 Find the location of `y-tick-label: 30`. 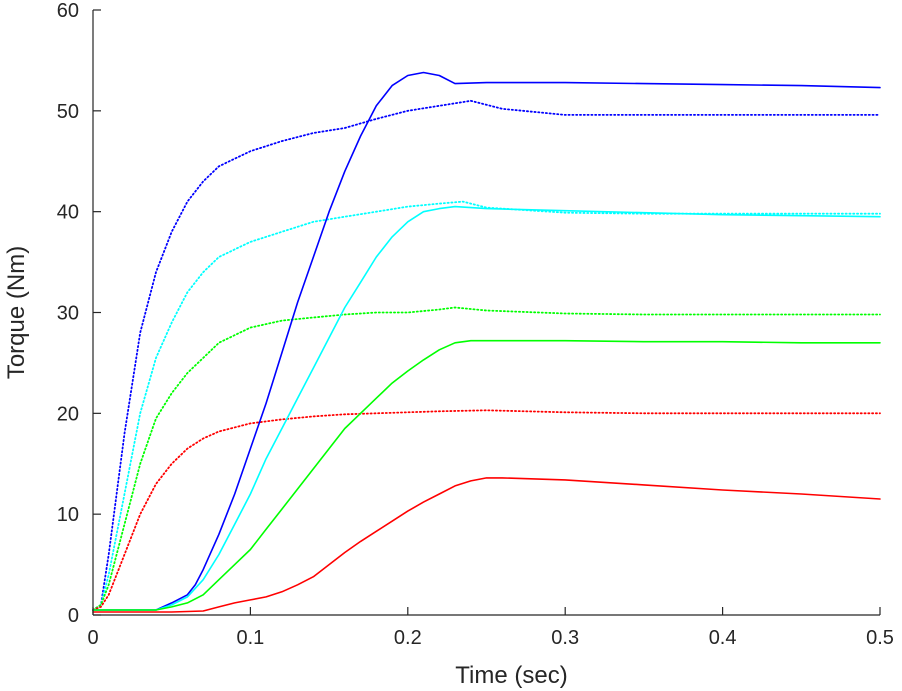

y-tick-label: 30 is located at coordinates (68, 314).